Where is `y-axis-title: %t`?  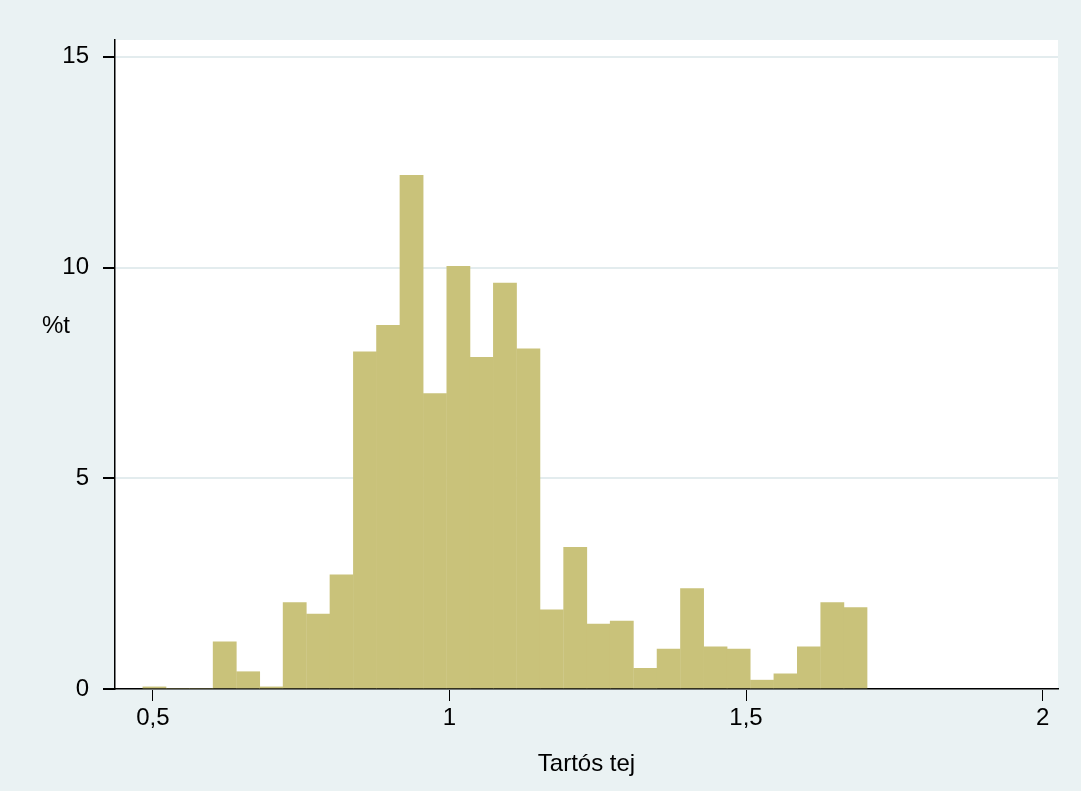
y-axis-title: %t is located at coordinates (56, 325).